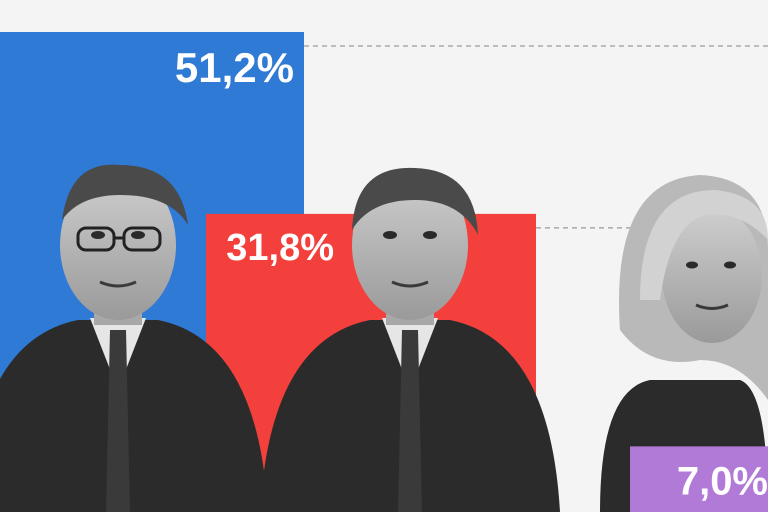 This screenshot has width=768, height=512. Describe the element at coordinates (722, 481) in the screenshot. I see `value-label-3: 7,0%` at that location.